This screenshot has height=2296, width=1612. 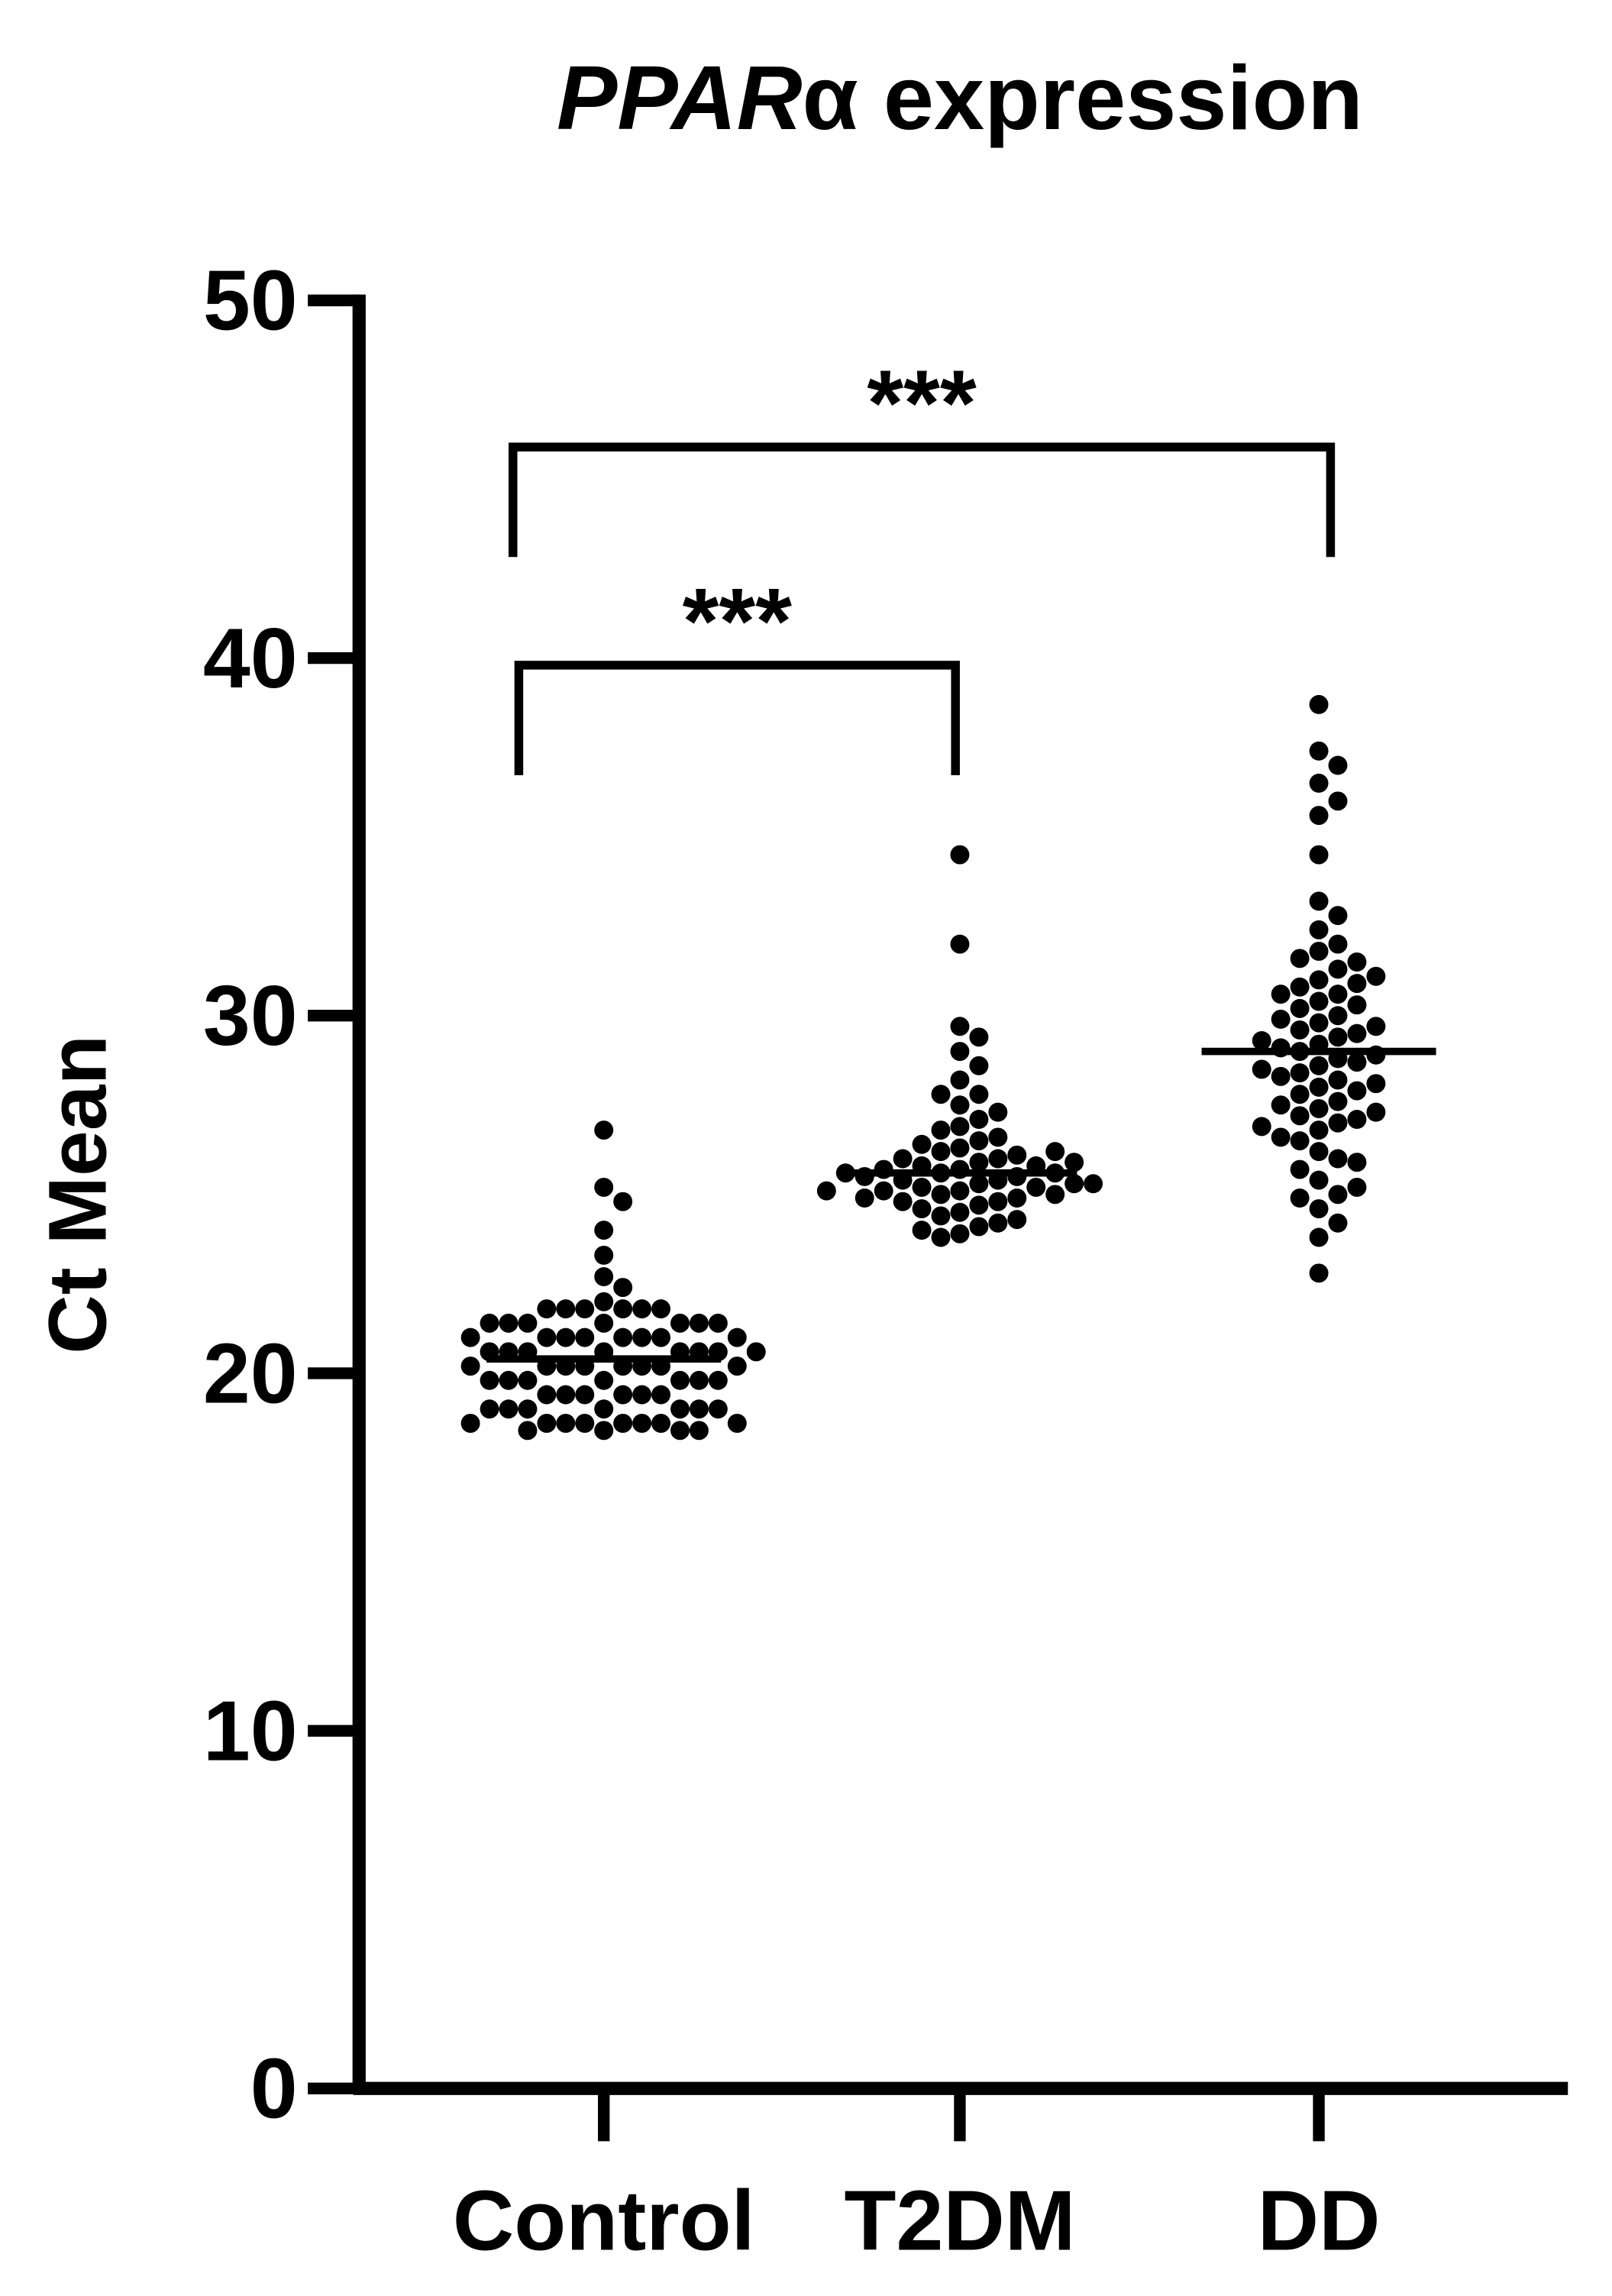 I want to click on y-tick-label: 50, so click(x=250, y=300).